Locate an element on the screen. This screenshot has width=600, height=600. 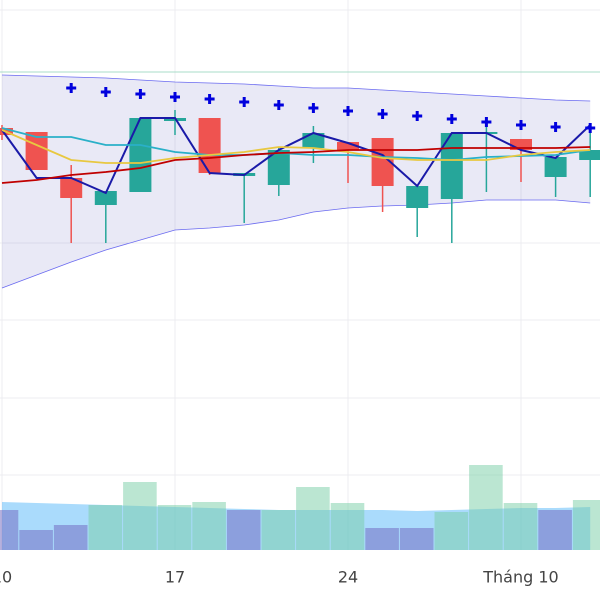
x-tick-label: 17 is located at coordinates (175, 577).